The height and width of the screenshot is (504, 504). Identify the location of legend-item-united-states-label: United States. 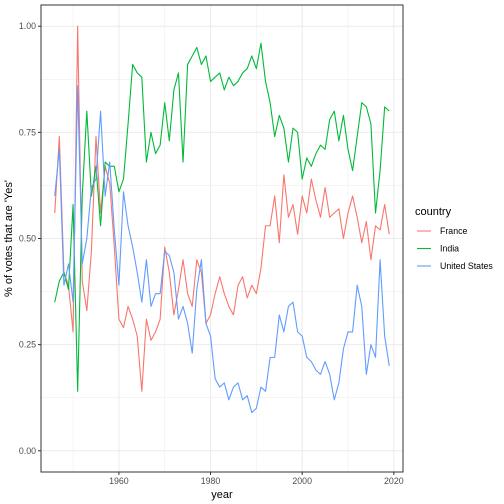
(466, 266).